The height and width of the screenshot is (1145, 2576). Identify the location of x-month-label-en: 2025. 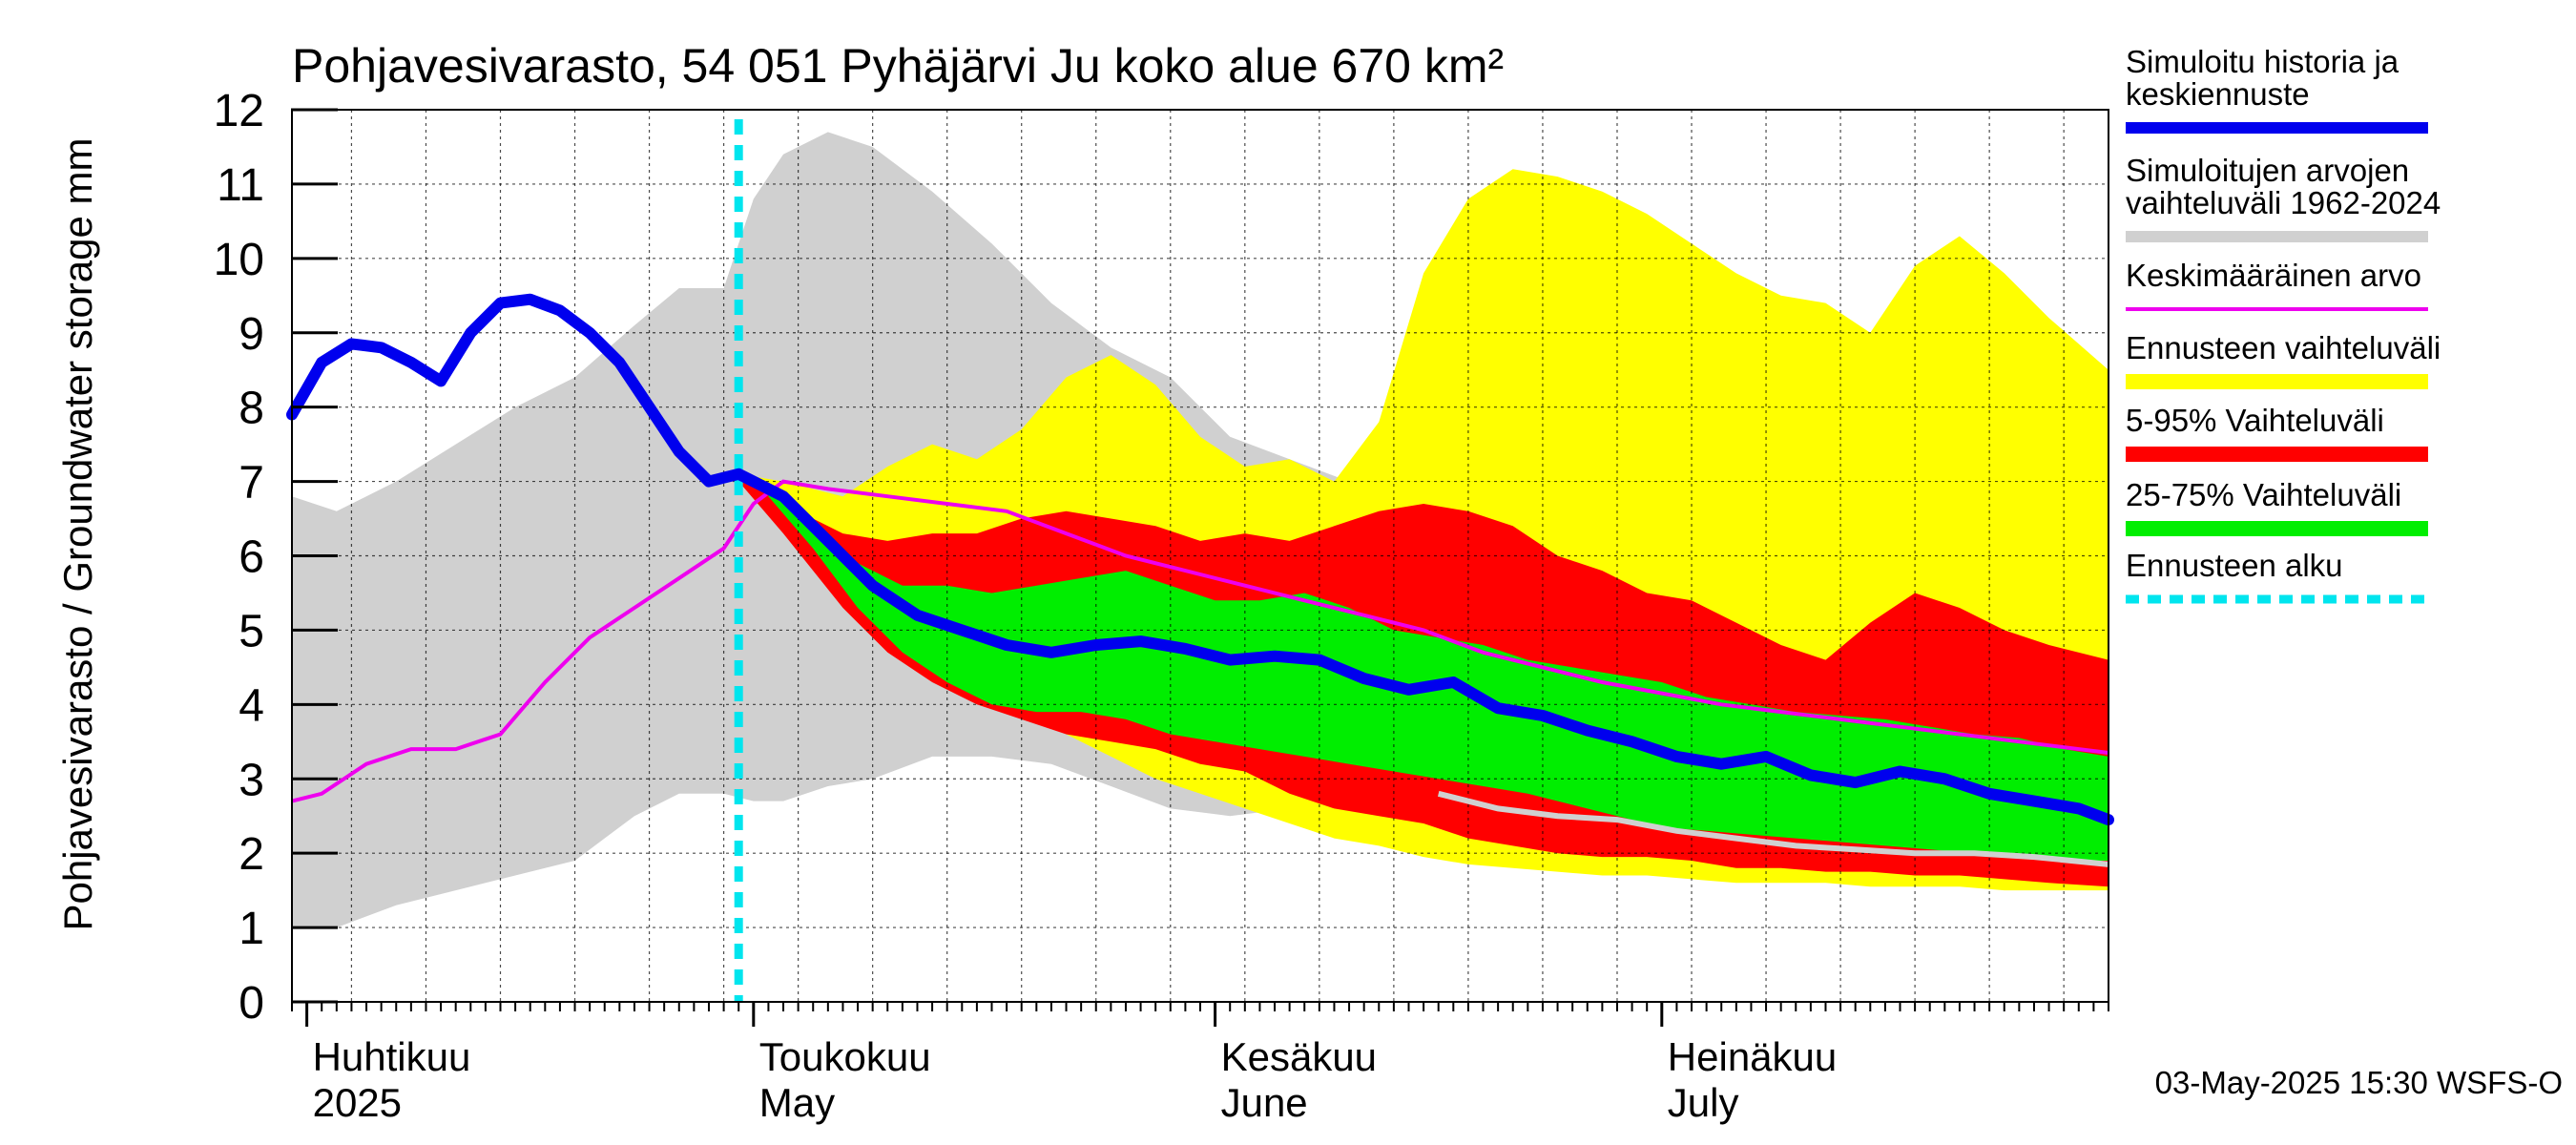
(357, 1103).